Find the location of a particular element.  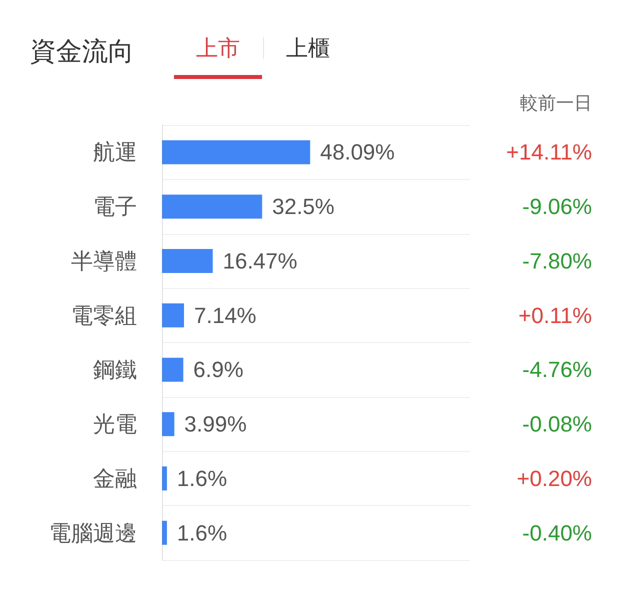

y-tick-label: 電子 is located at coordinates (115, 207).